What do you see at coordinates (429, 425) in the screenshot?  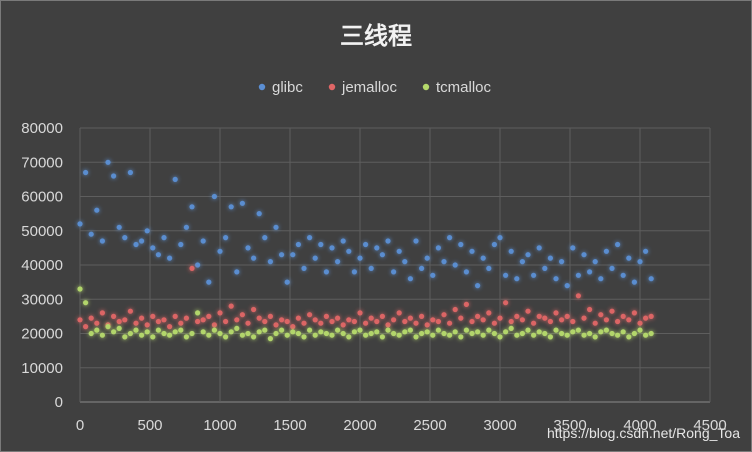 I see `x-tick-label: 2500` at bounding box center [429, 425].